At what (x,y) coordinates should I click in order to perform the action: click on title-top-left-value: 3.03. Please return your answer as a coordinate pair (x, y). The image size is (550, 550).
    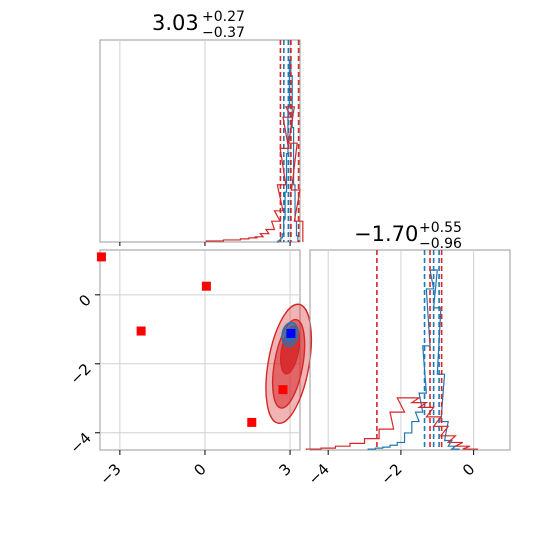
    Looking at the image, I should click on (175, 23).